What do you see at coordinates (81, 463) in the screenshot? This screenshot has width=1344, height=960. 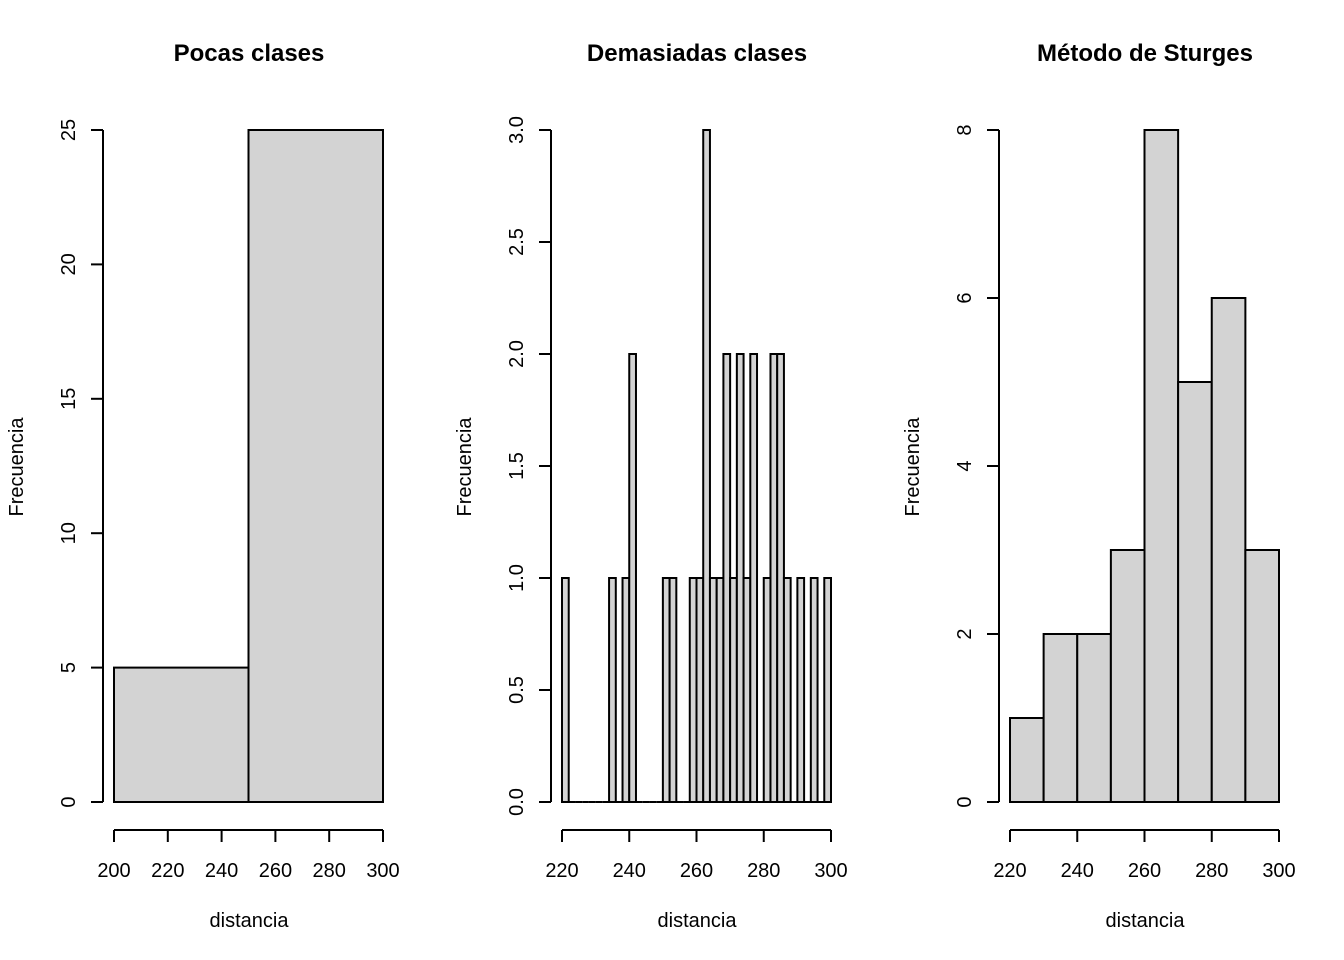 I see `y-axis: 0 5 10 15 20 25` at bounding box center [81, 463].